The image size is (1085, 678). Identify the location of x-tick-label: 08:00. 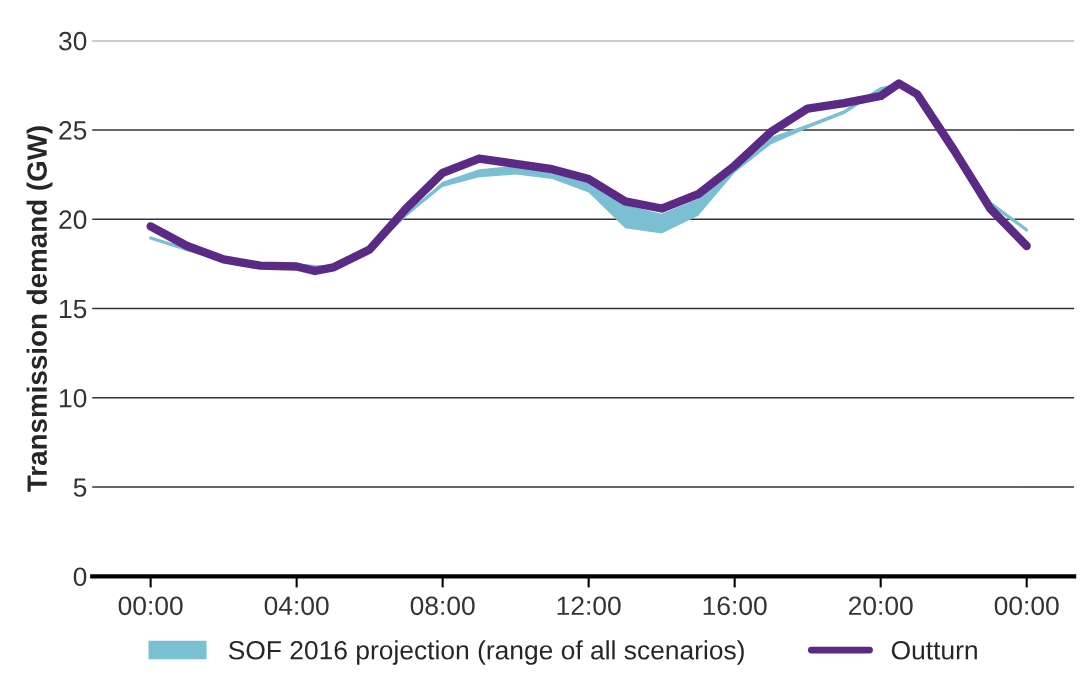
(442, 606).